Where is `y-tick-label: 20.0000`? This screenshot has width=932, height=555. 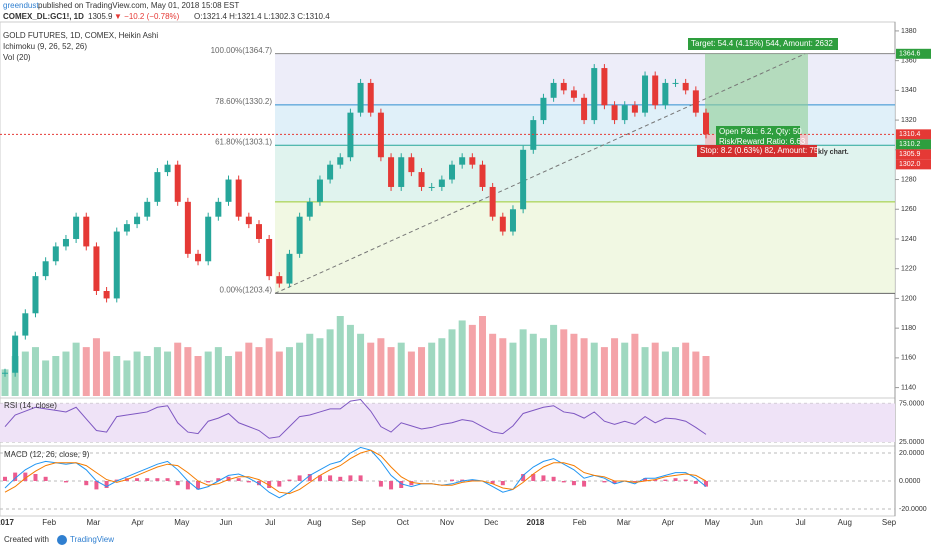 y-tick-label: 20.0000 is located at coordinates (911, 453).